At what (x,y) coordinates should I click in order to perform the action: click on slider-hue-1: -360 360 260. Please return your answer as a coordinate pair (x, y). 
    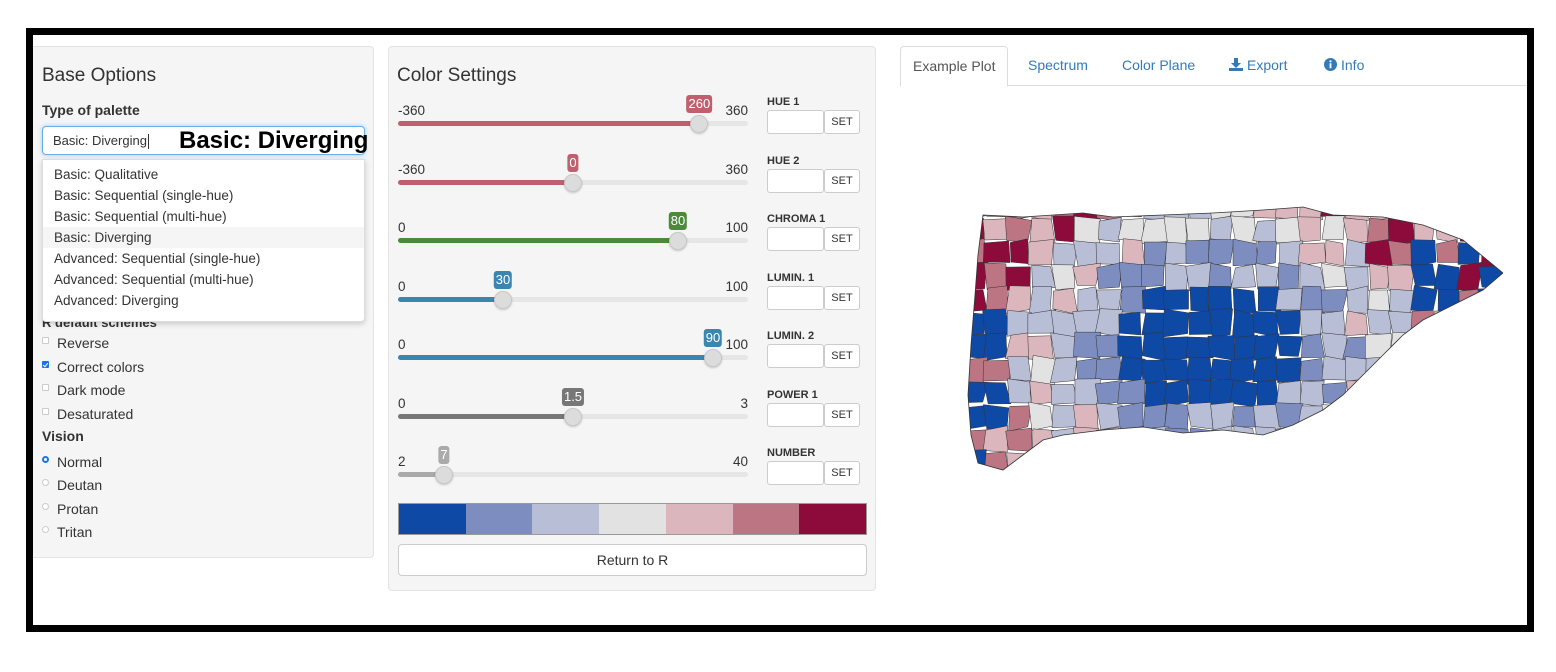
    Looking at the image, I should click on (573, 119).